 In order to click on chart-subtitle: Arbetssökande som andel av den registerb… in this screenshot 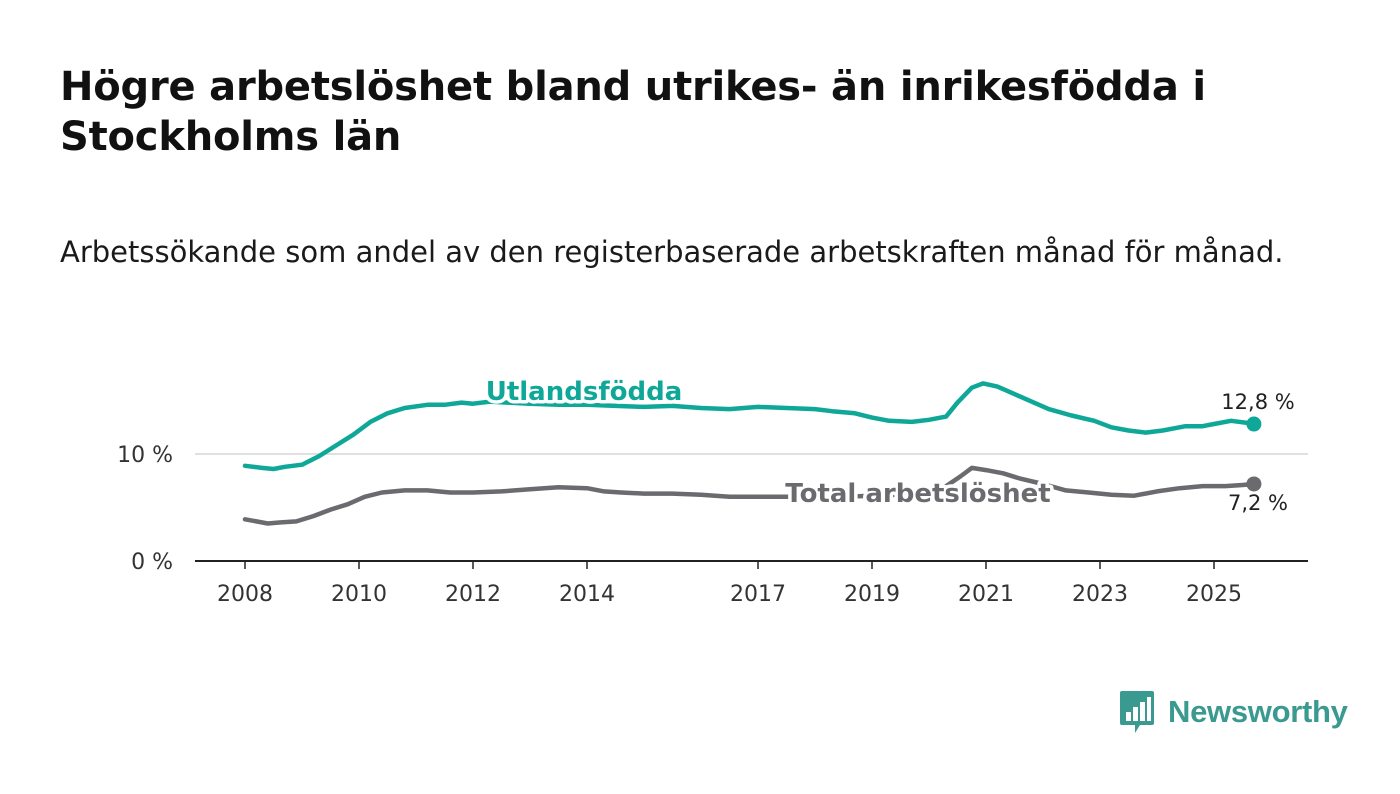, I will do `click(672, 252)`.